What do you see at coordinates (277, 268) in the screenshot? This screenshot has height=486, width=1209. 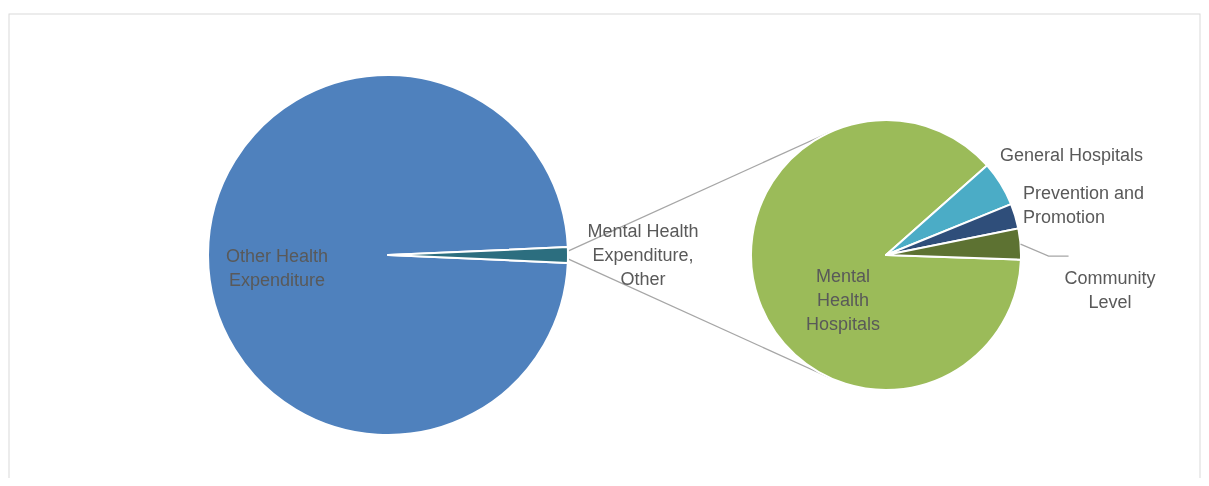 I see `slice-label: Other Health Expenditure` at bounding box center [277, 268].